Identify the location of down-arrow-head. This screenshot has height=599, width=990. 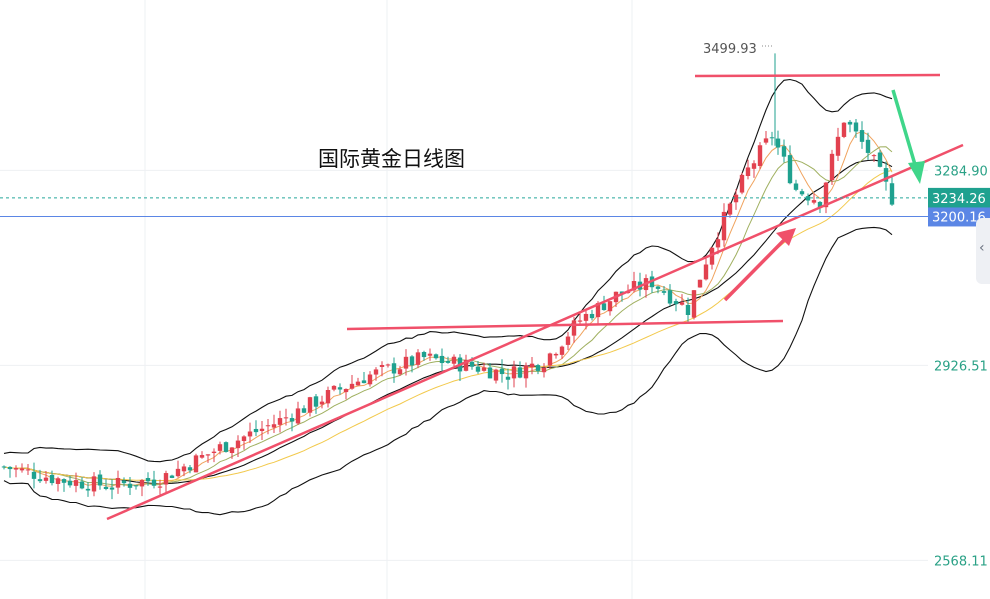
(916, 172).